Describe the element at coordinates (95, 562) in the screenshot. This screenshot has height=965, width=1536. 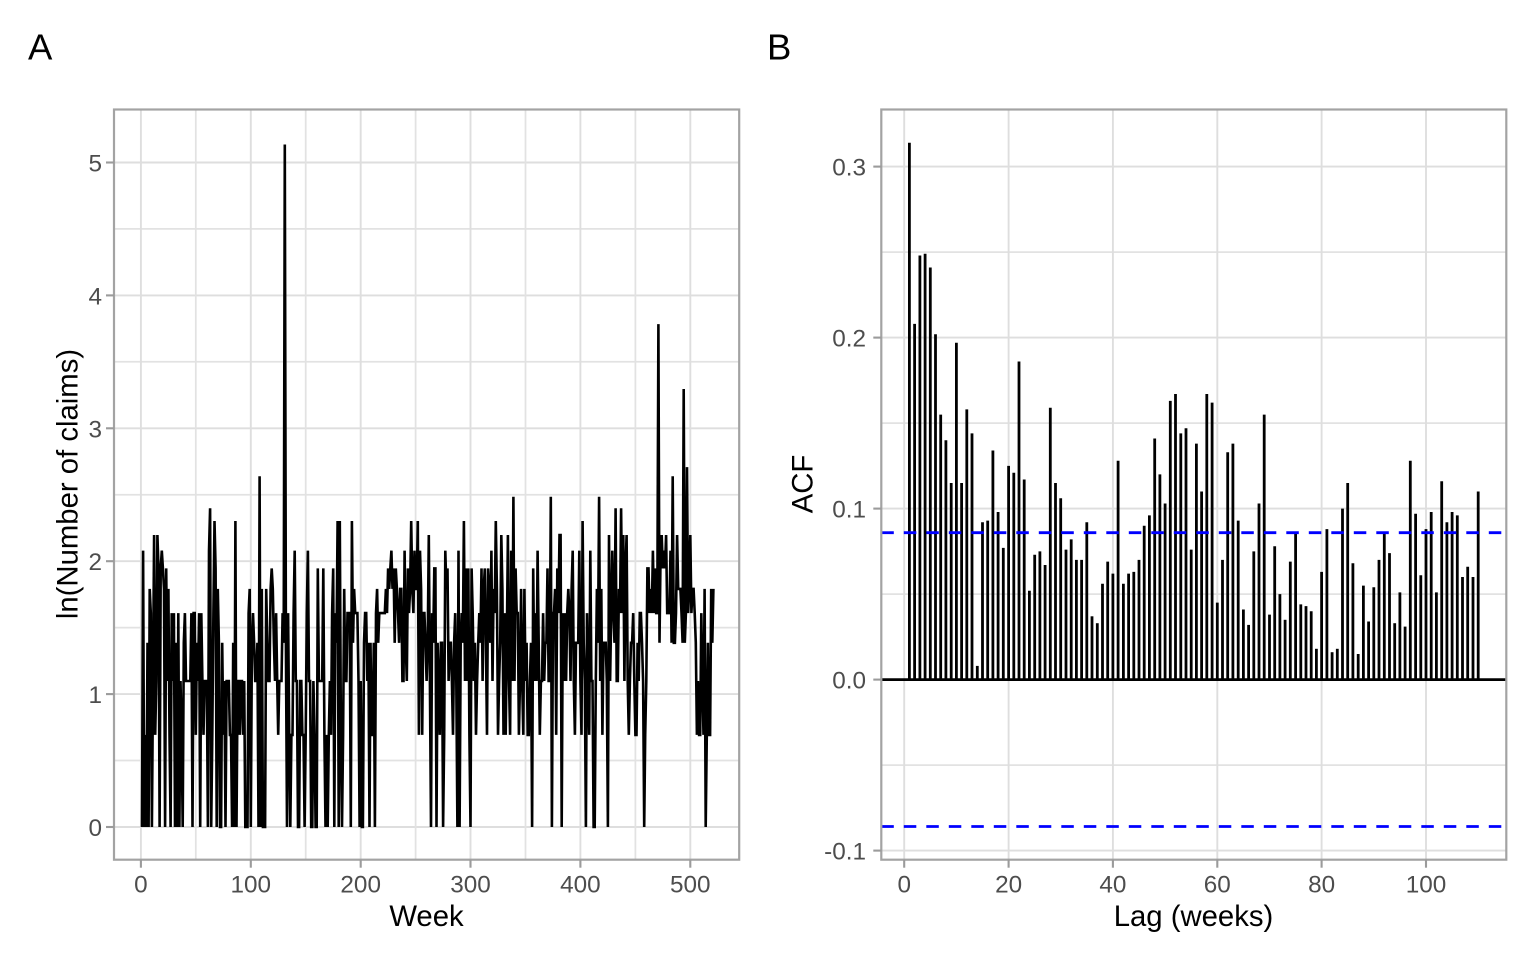
I see `svg-text: 2` at that location.